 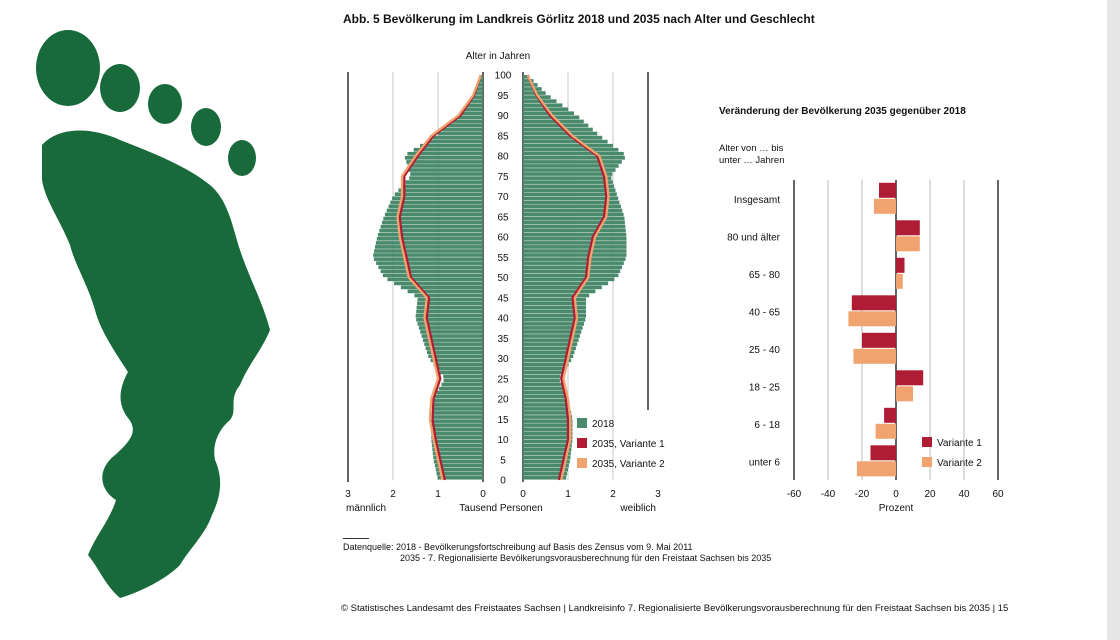 What do you see at coordinates (828, 494) in the screenshot?
I see `change-x-tick--40: -40` at bounding box center [828, 494].